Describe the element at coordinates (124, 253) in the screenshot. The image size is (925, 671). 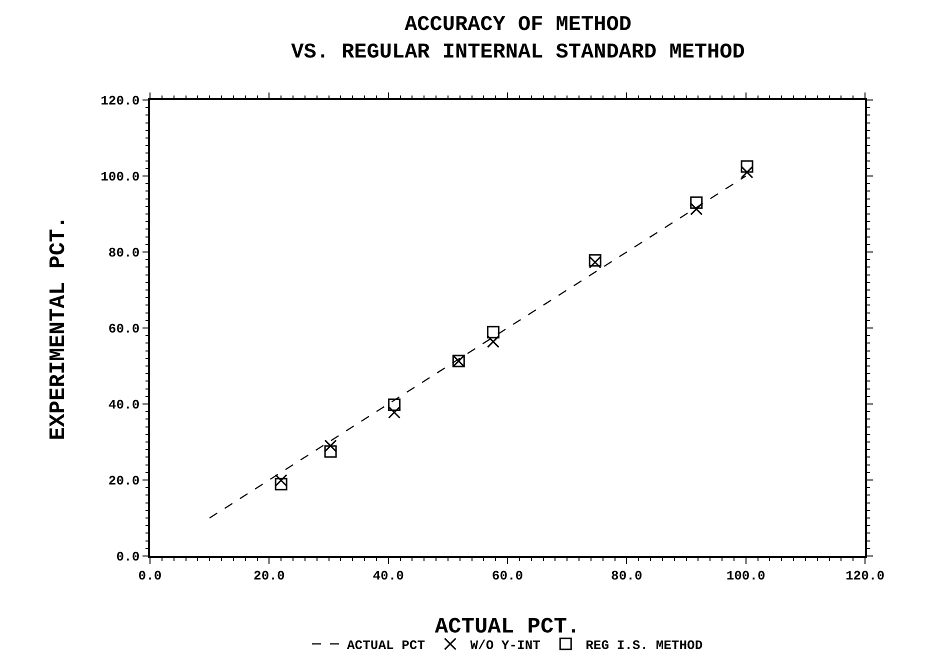
I see `y-tick-label: 80.0` at that location.